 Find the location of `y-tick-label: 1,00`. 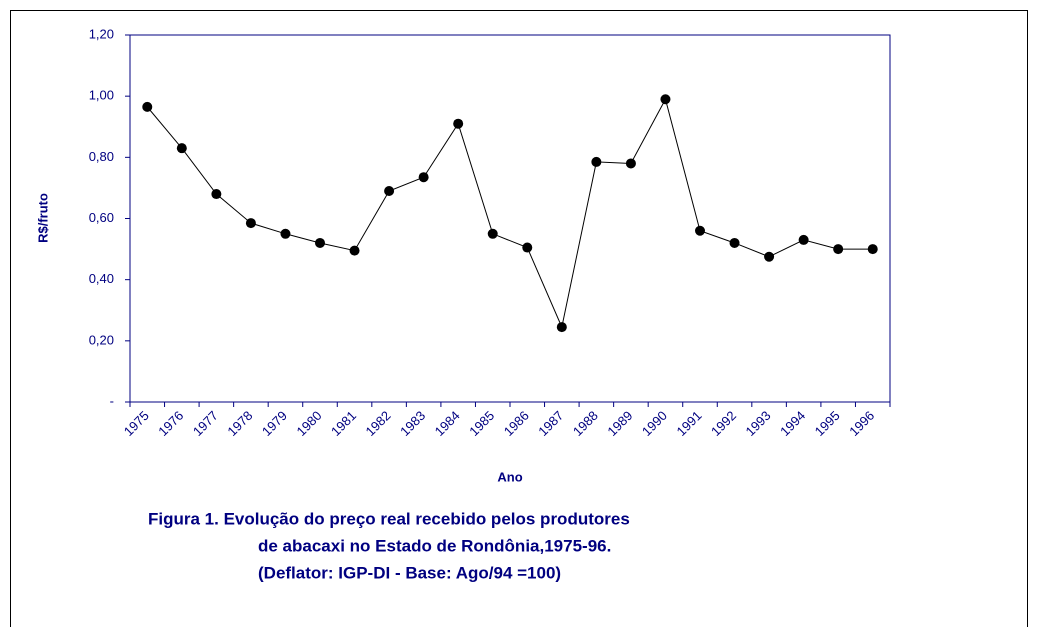

y-tick-label: 1,00 is located at coordinates (101, 95).